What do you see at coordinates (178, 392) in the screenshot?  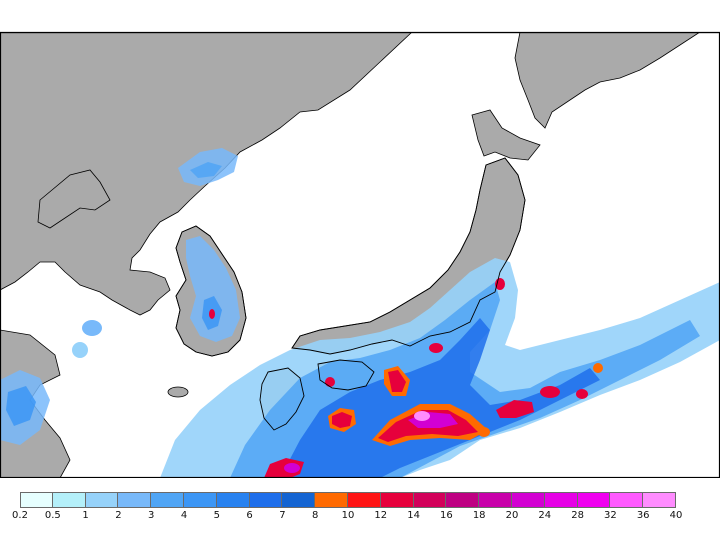 I see `jeju-island` at bounding box center [178, 392].